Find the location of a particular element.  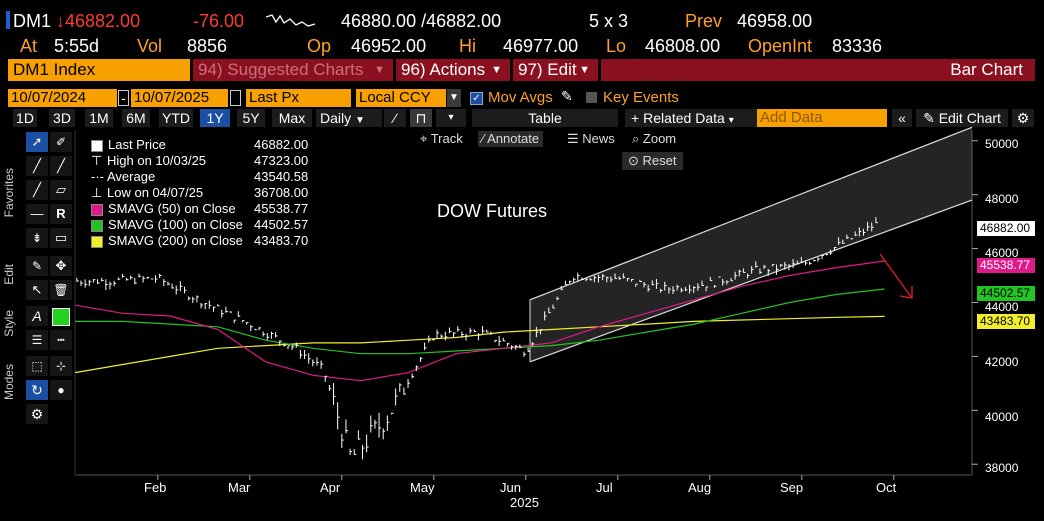

price-field-select: Last Px is located at coordinates (298, 98).